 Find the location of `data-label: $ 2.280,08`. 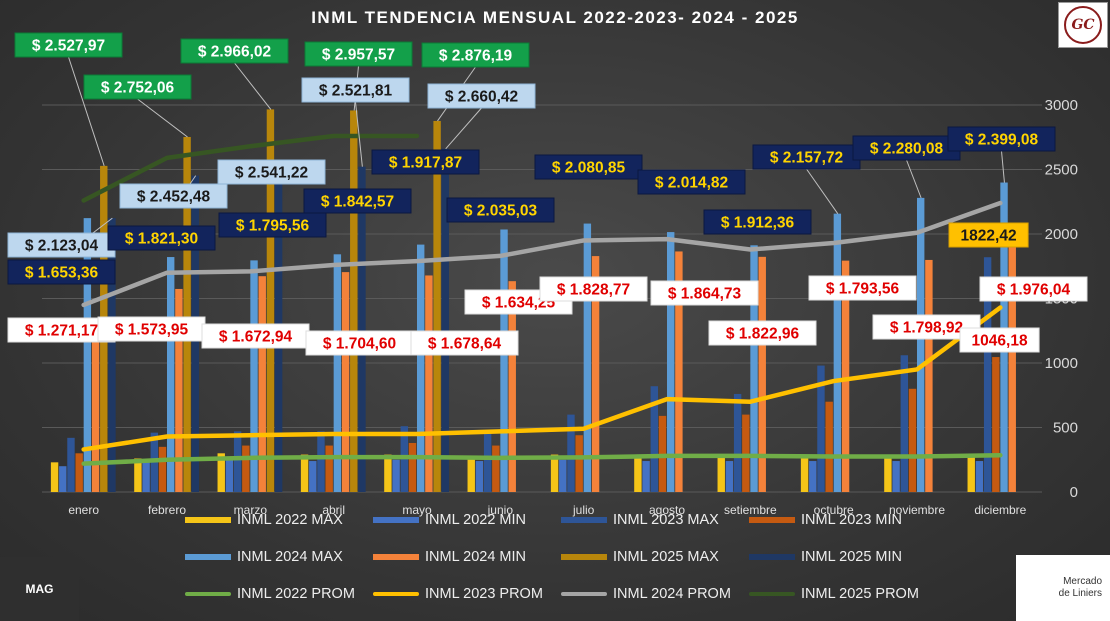

data-label: $ 2.280,08 is located at coordinates (907, 149).